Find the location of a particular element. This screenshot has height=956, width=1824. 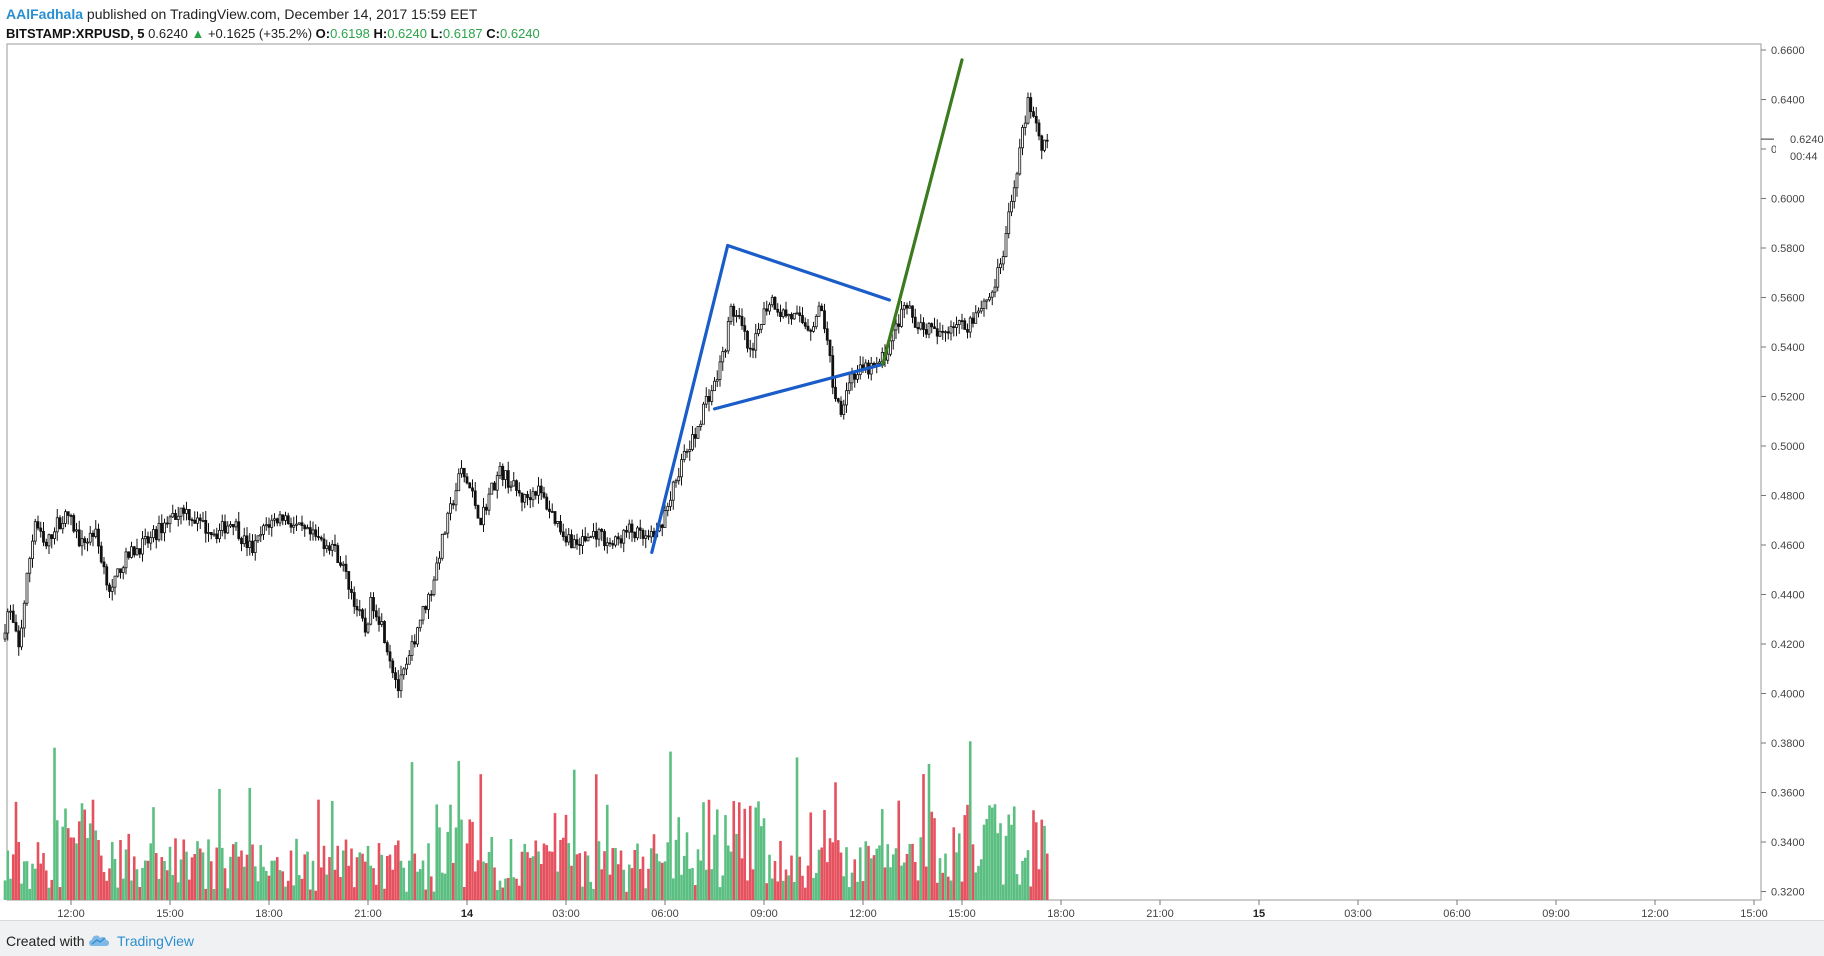

trendline-drawings is located at coordinates (807, 306).